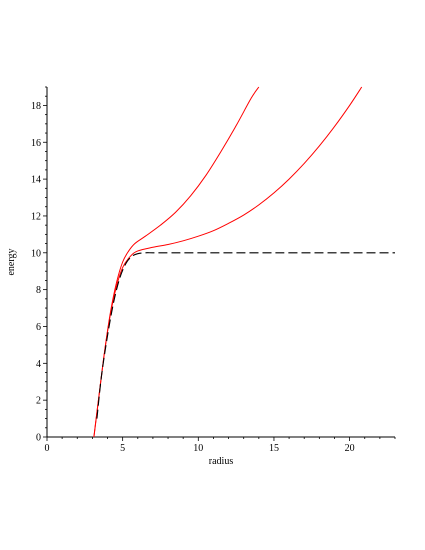 The width and height of the screenshot is (425, 550). I want to click on y-axis: 0 2 4 6 8 10 12 14 16 18, so click(39, 265).